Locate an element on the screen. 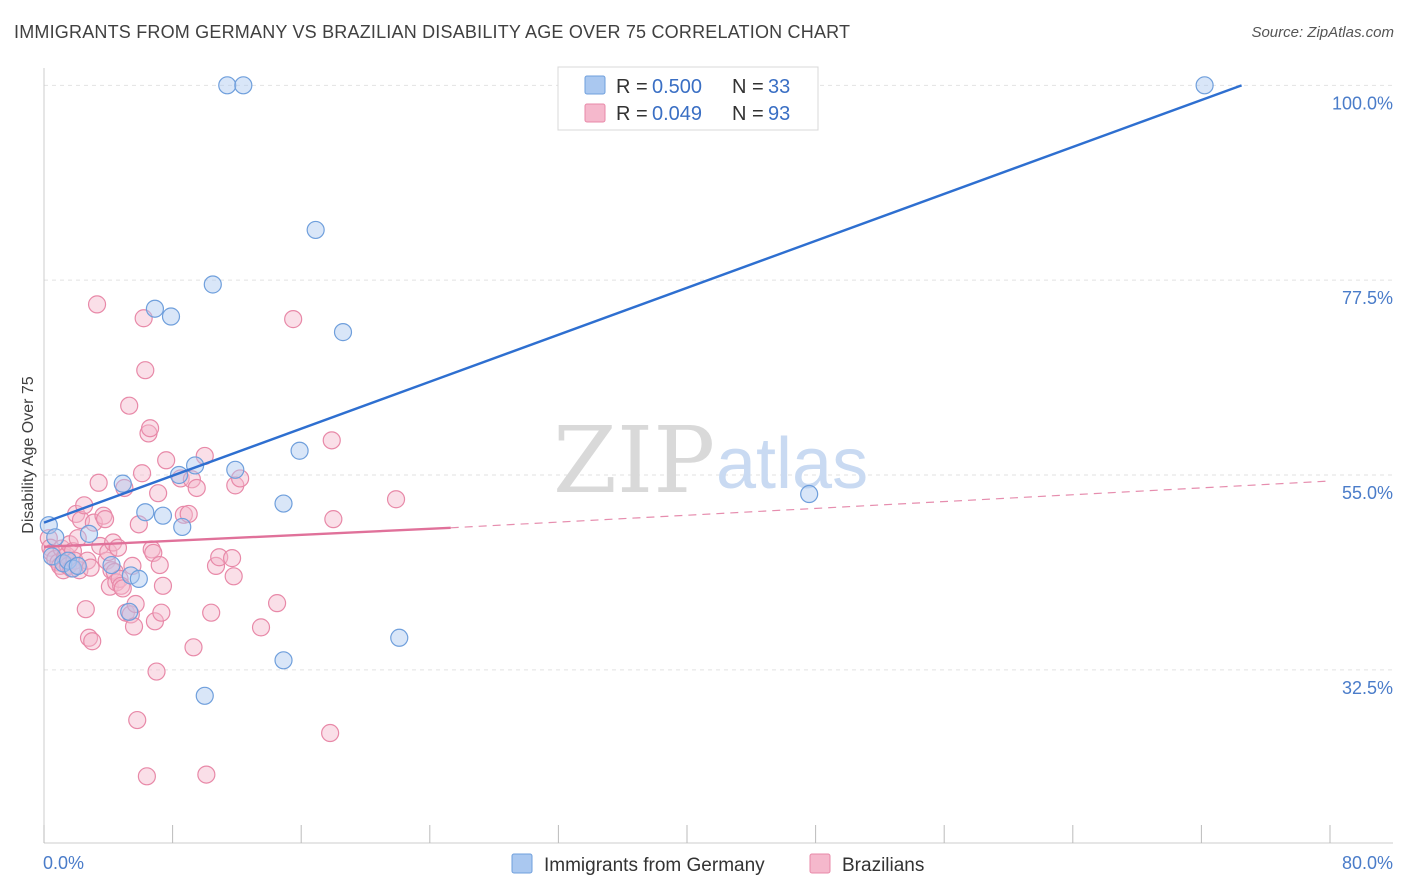 The width and height of the screenshot is (1406, 892). x-tick-label-min: 0.0% is located at coordinates (63, 863).